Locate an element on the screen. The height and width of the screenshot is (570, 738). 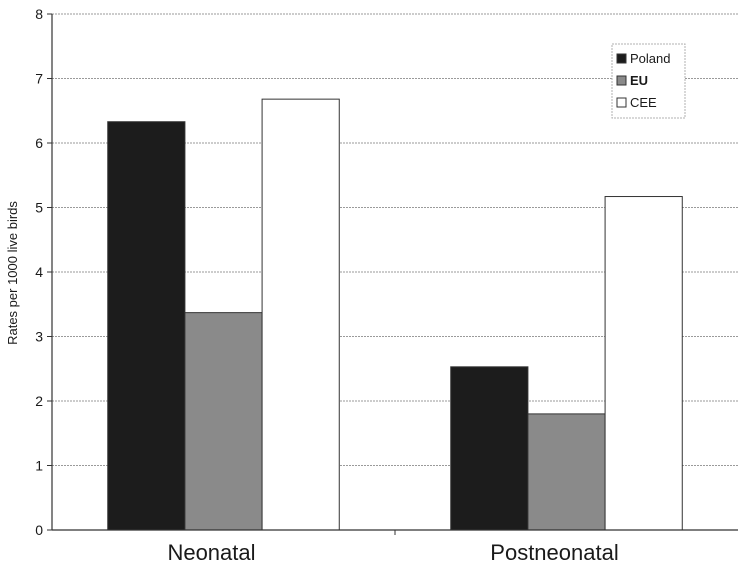
bar-eu-postneonatal is located at coordinates (566, 472).